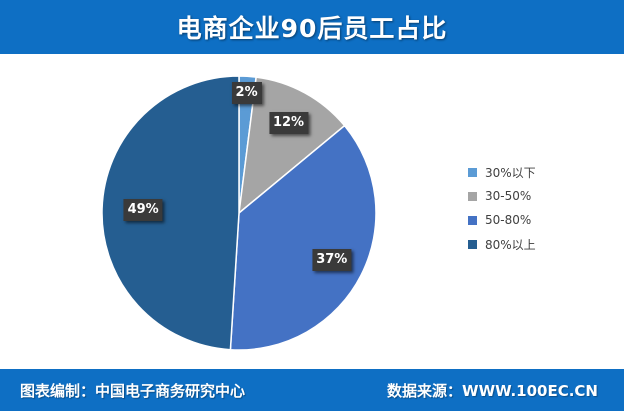 The width and height of the screenshot is (624, 411). I want to click on header-bar: 电商企业90后员工占比, so click(312, 27).